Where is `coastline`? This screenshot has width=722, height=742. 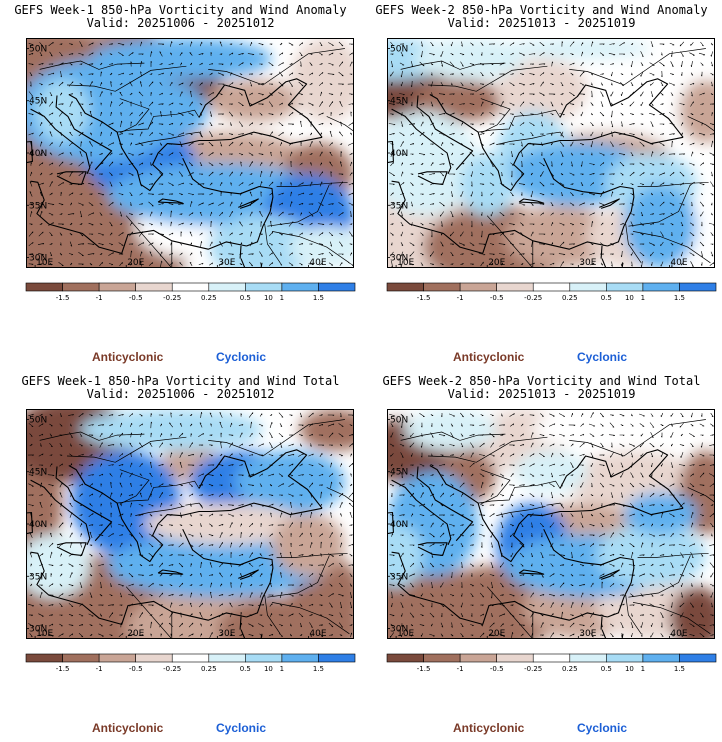 coastline is located at coordinates (390, 152).